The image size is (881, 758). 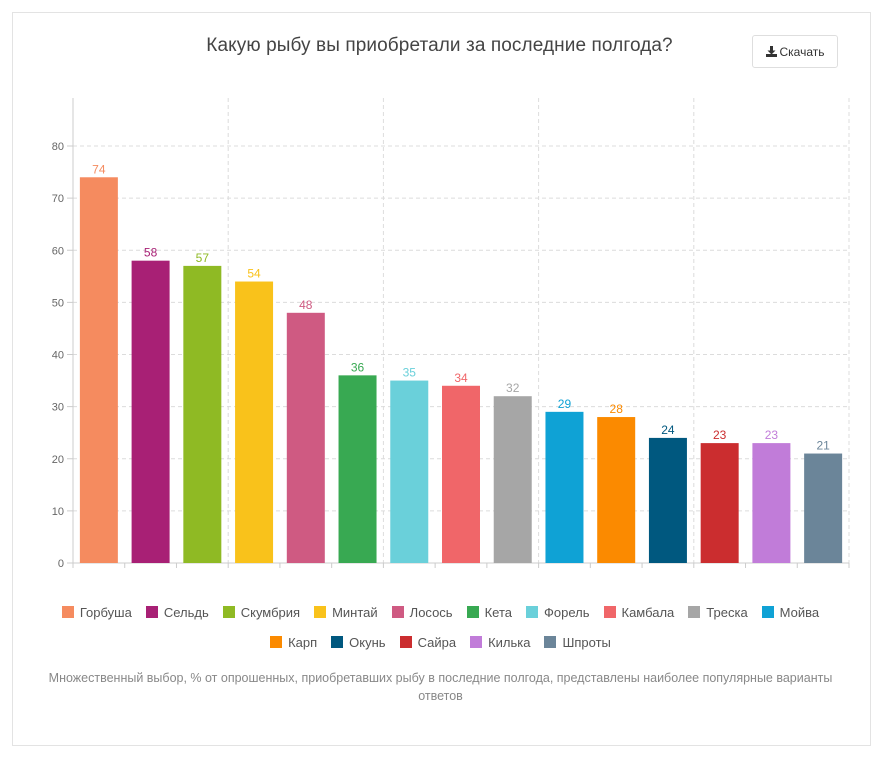 What do you see at coordinates (58, 408) in the screenshot?
I see `y-tick-label: 30` at bounding box center [58, 408].